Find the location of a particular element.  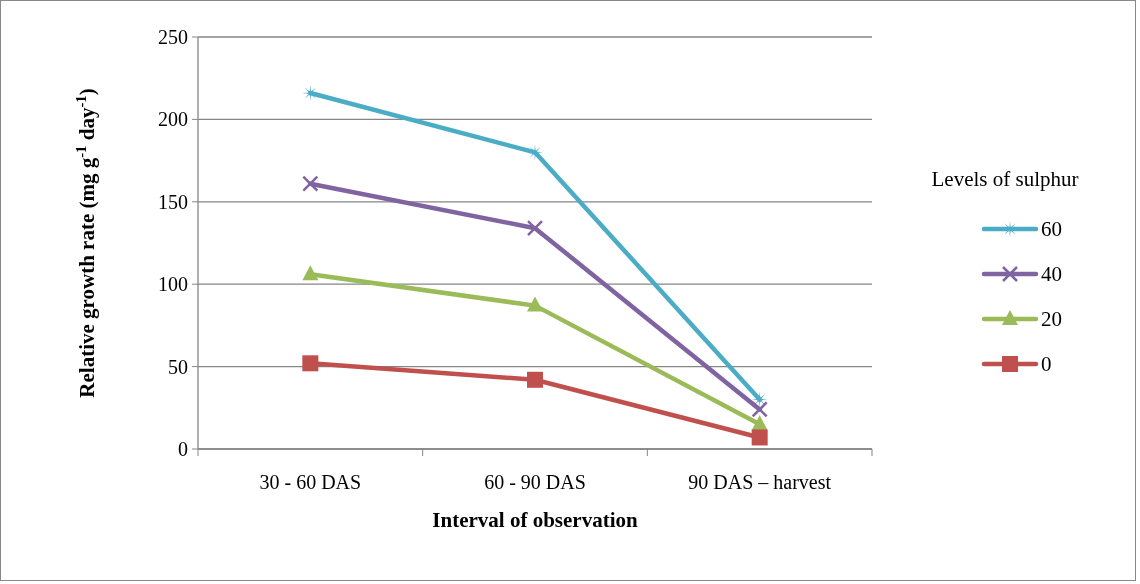

x-tick-label: 30 - 60 DAS is located at coordinates (310, 482).